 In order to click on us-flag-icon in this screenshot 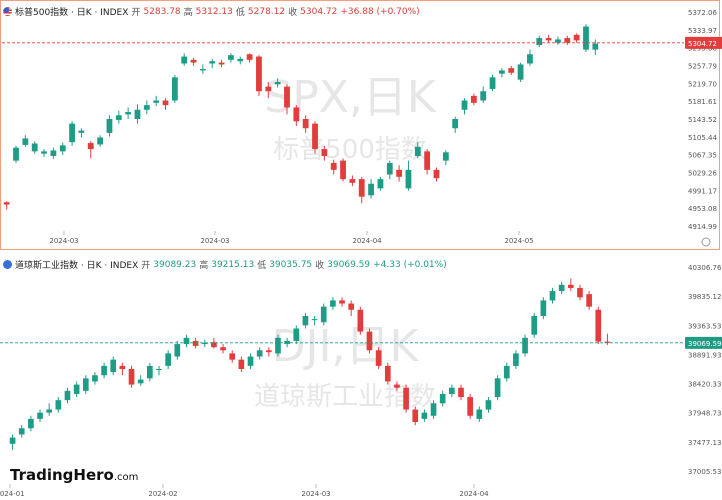, I will do `click(7, 11)`.